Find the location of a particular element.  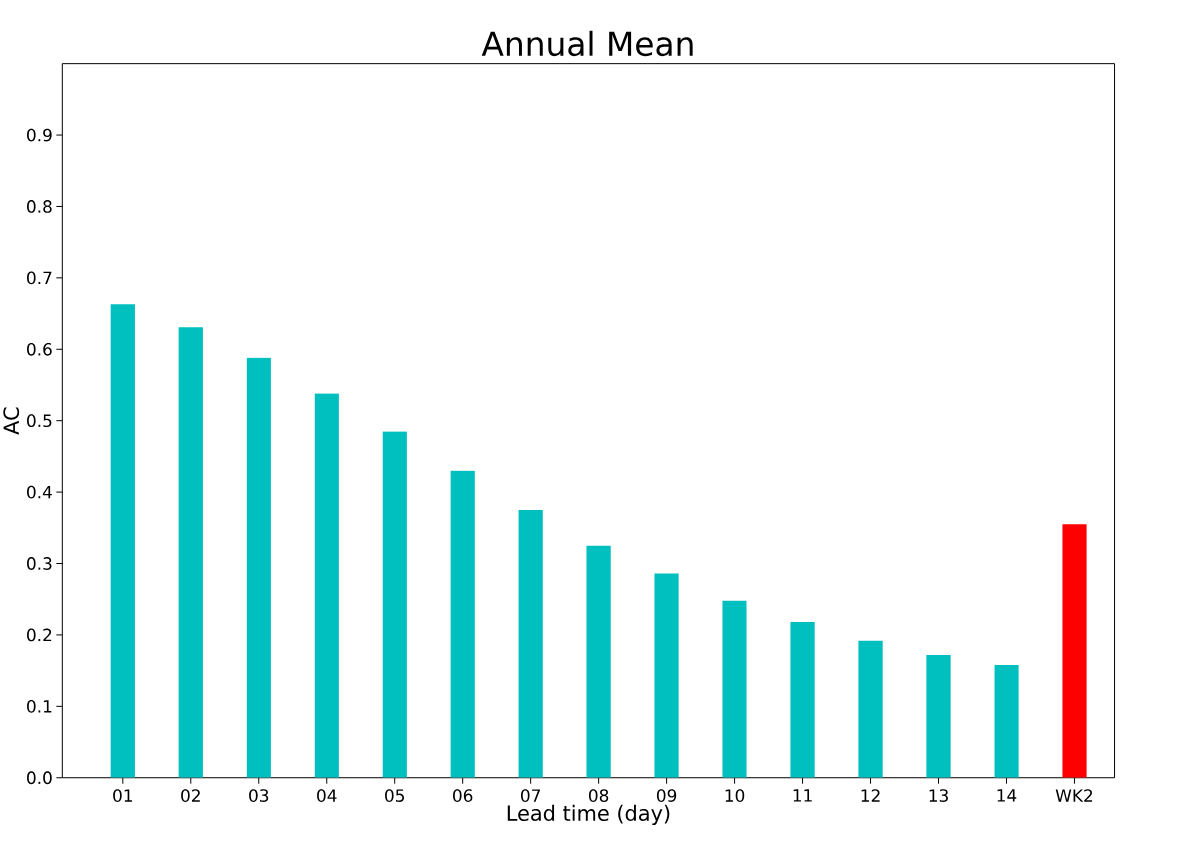

x-tick-label: 10 is located at coordinates (735, 795).